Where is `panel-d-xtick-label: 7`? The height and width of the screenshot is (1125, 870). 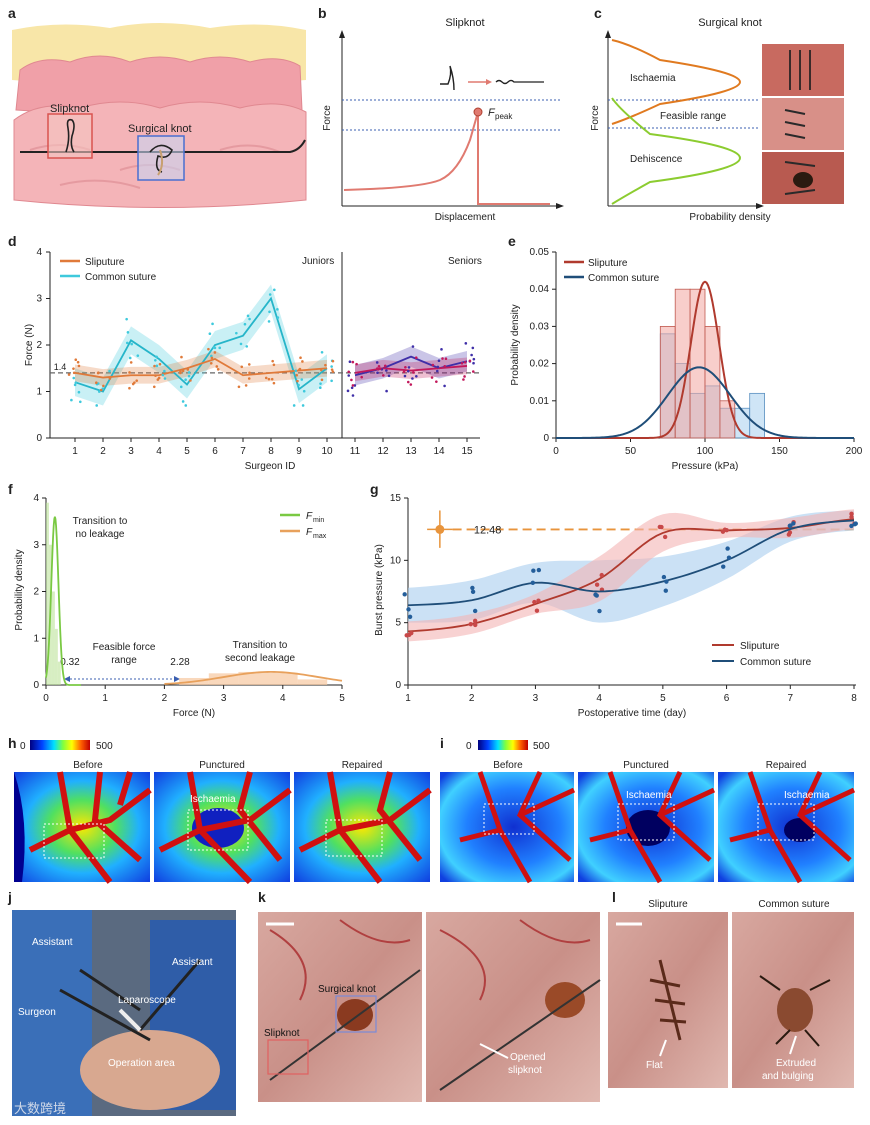 panel-d-xtick-label: 7 is located at coordinates (243, 451).